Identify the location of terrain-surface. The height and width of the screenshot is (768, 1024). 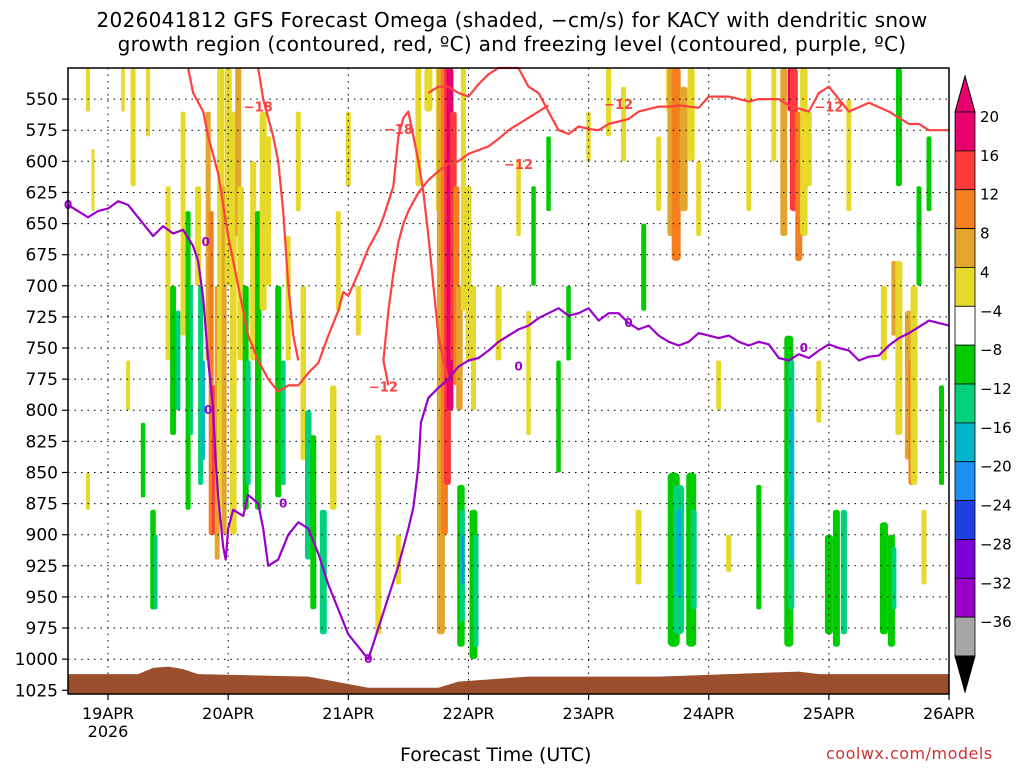
(508, 680).